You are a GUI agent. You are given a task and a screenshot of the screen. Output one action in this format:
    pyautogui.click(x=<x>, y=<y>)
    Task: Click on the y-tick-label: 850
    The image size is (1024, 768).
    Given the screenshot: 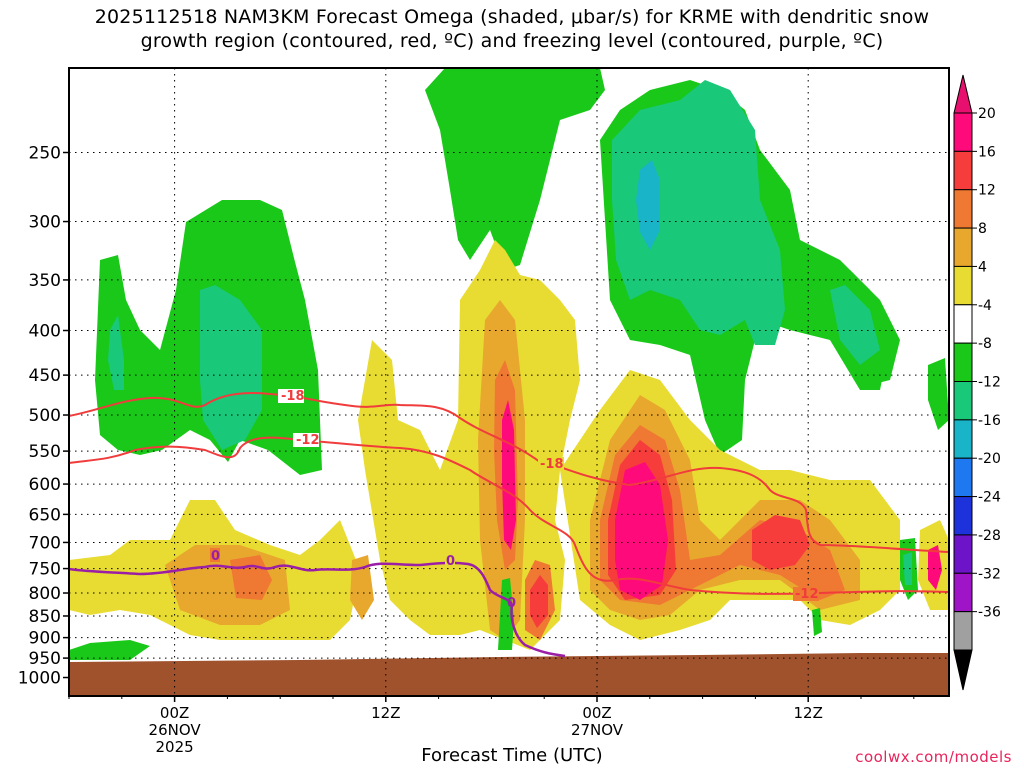 What is the action you would take?
    pyautogui.click(x=45, y=617)
    